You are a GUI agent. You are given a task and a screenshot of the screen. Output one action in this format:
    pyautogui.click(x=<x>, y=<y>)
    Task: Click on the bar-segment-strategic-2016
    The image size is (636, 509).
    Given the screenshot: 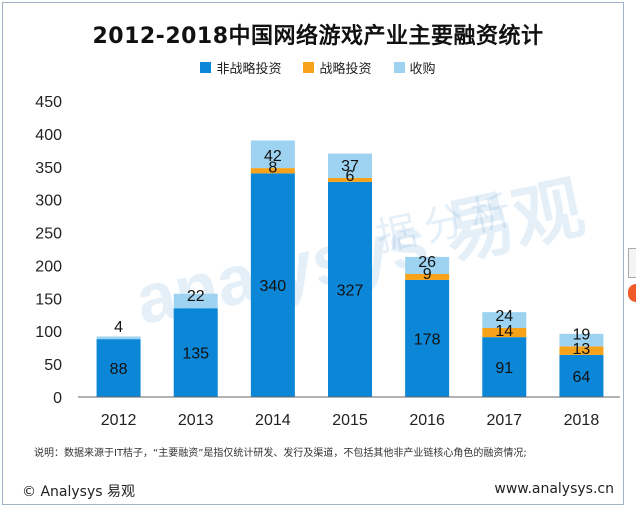 What is the action you would take?
    pyautogui.click(x=427, y=276)
    